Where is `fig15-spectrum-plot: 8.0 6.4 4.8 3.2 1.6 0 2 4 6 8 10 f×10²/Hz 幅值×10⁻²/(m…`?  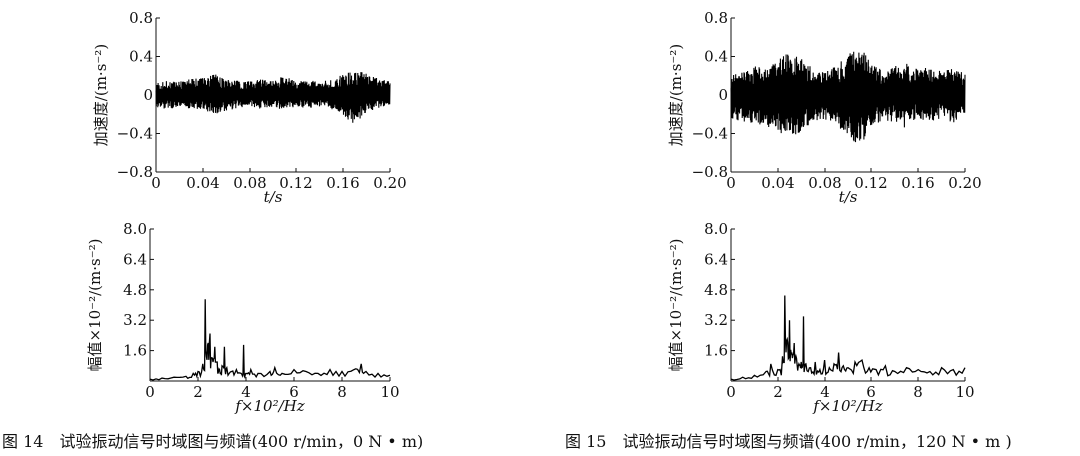
fig15-spectrum-plot: 8.0 6.4 4.8 3.2 1.6 0 2 4 6 8 10 f×10²/Hz 幅值×10⁻²/(m… is located at coordinates (821, 317).